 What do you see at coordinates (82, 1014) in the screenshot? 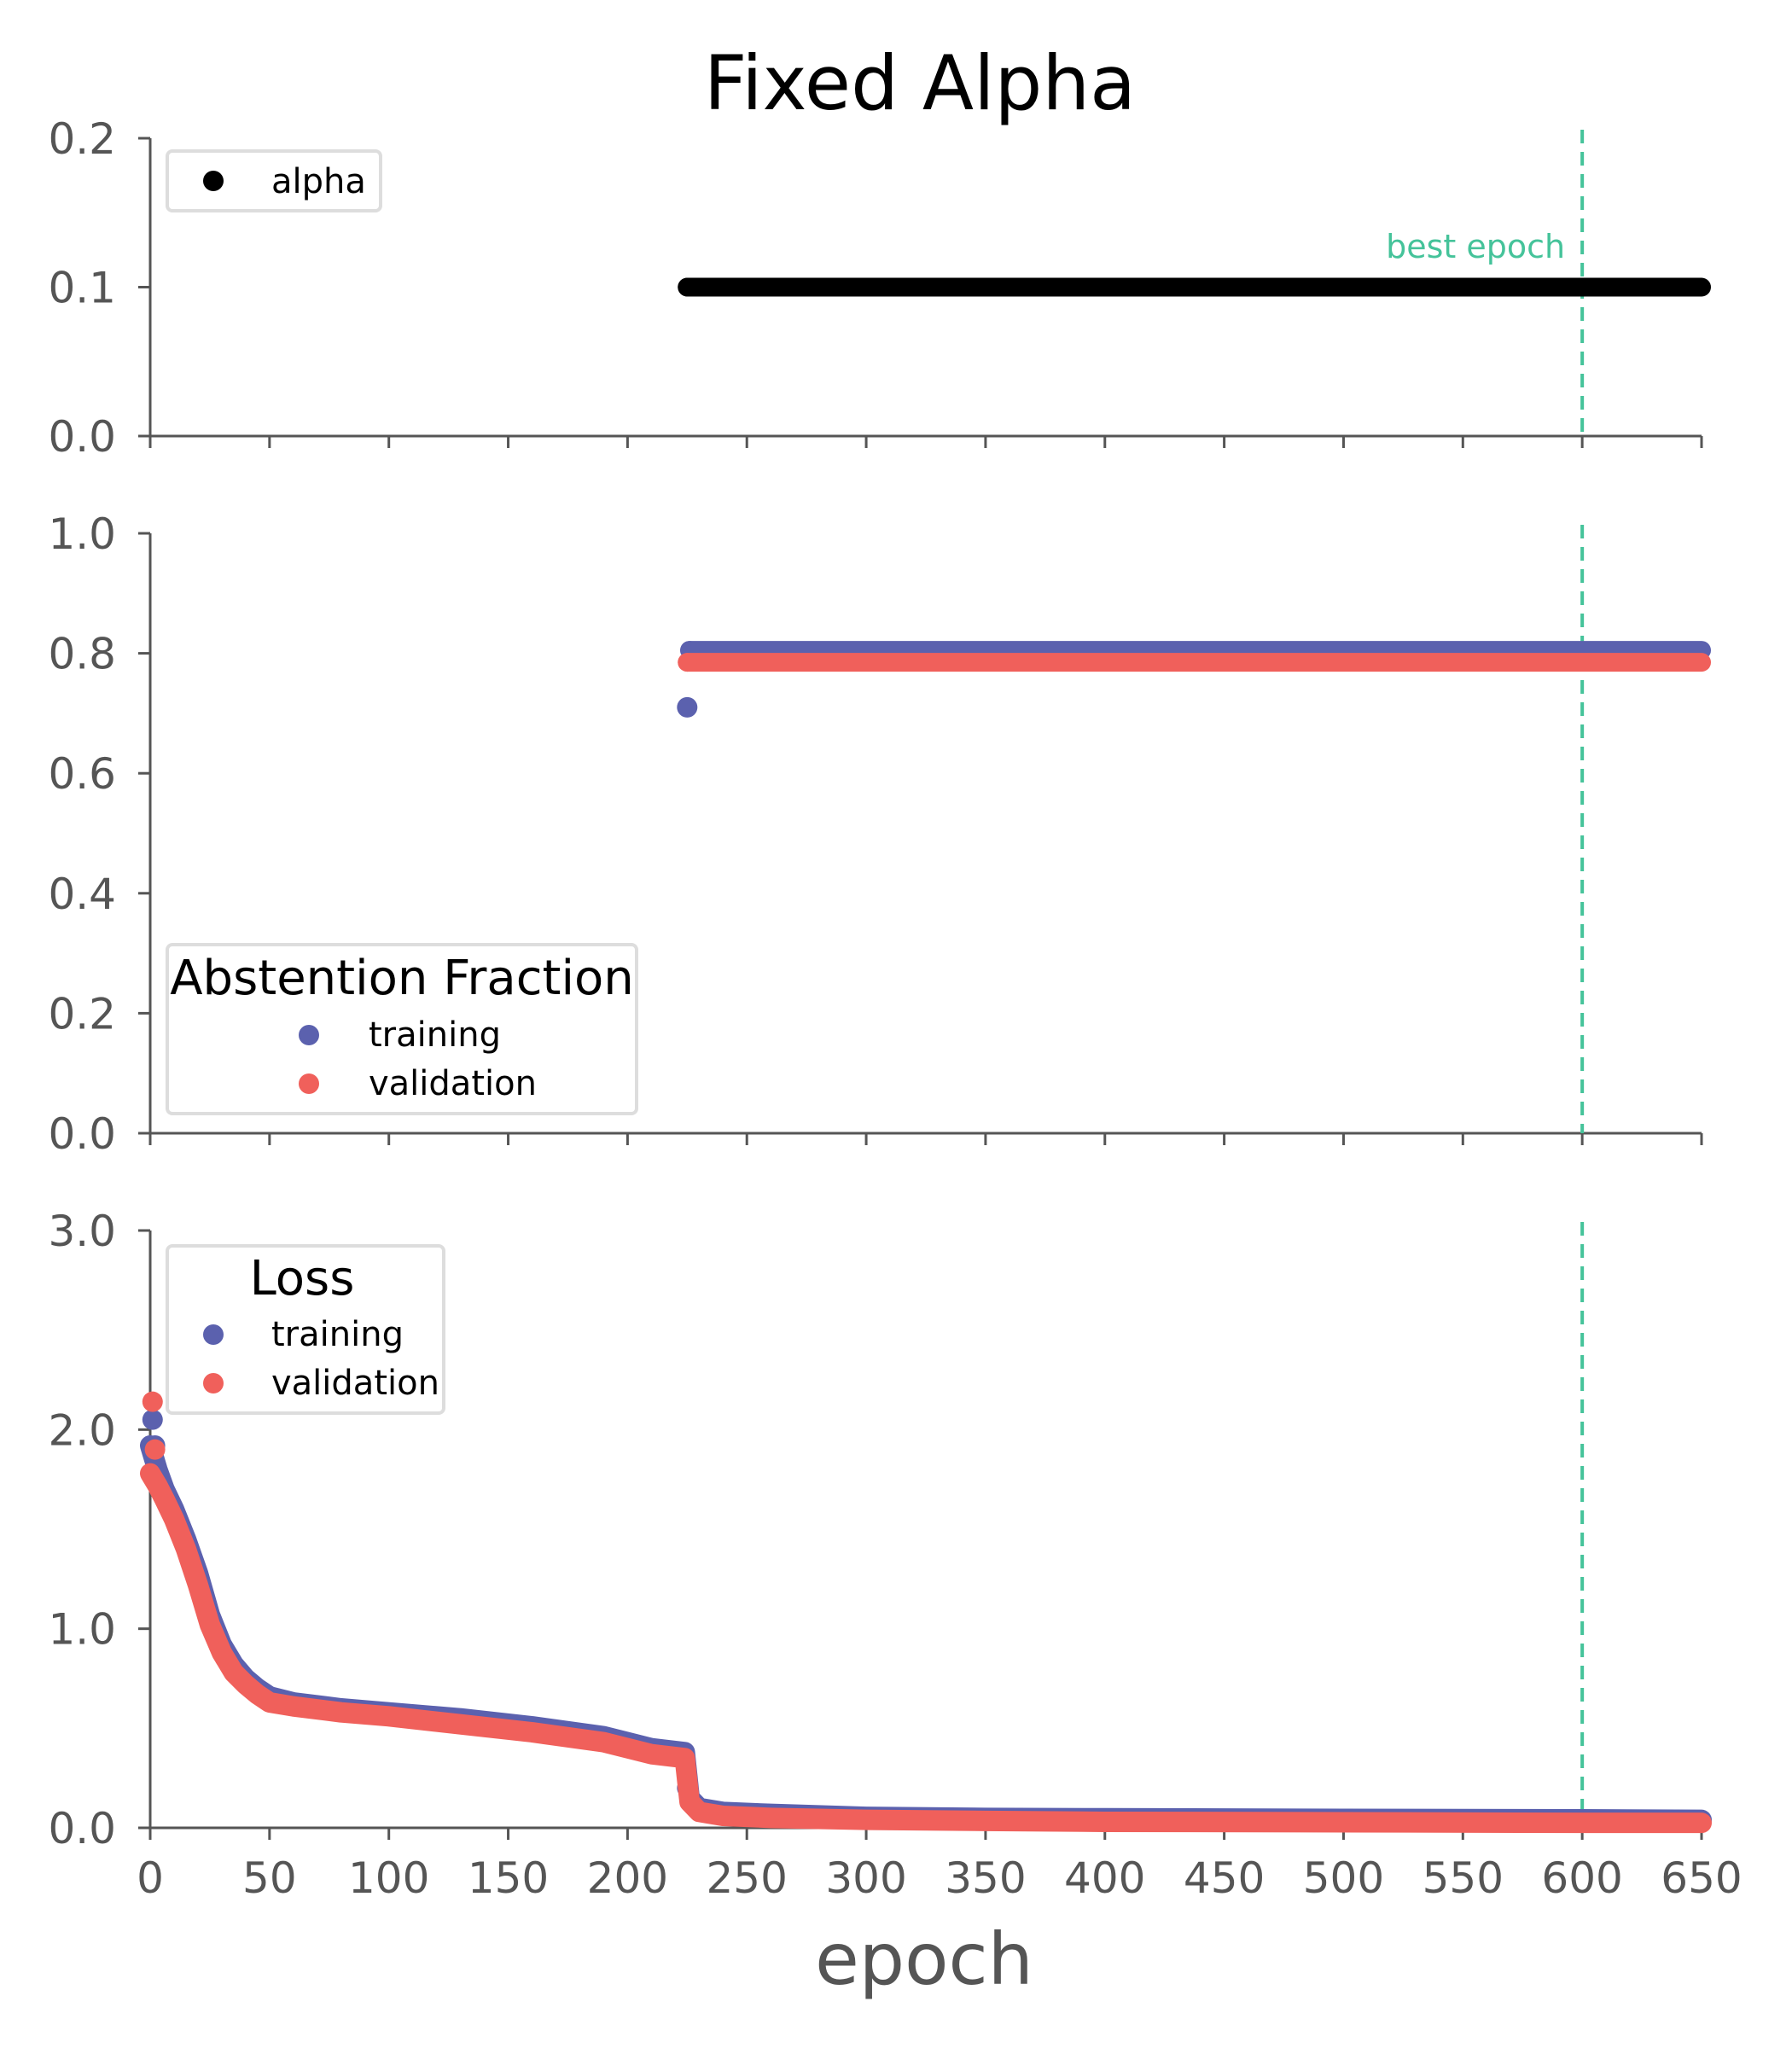
I see `abstention-y-tick-label: 0.2` at bounding box center [82, 1014].